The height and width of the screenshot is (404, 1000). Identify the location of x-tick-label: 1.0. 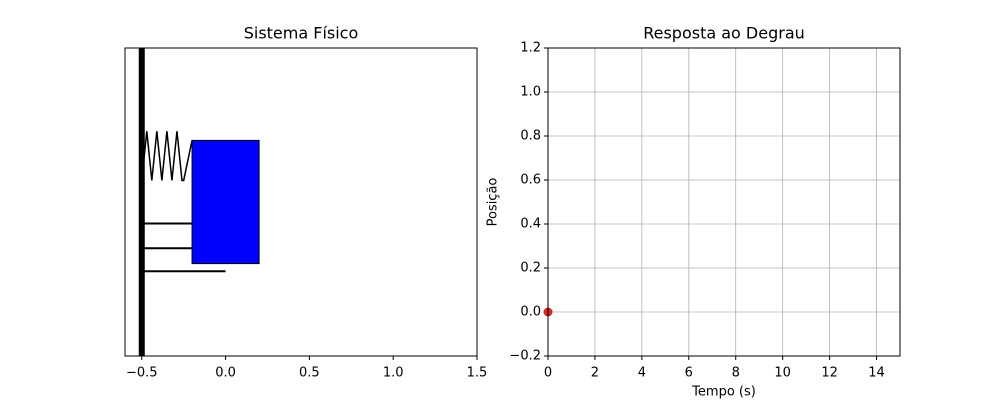
(393, 373).